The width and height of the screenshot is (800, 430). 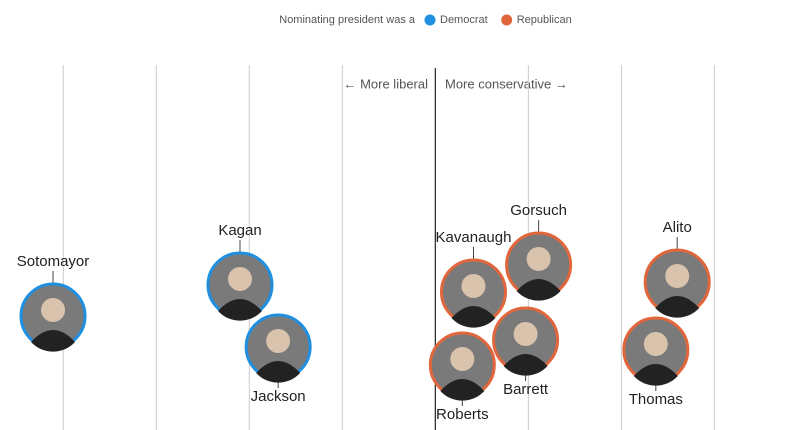 What do you see at coordinates (462, 414) in the screenshot?
I see `justice-name: Roberts` at bounding box center [462, 414].